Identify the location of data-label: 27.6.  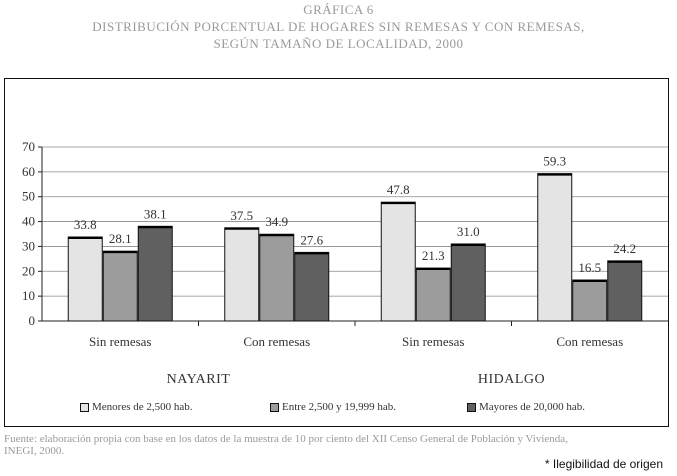
(311, 239).